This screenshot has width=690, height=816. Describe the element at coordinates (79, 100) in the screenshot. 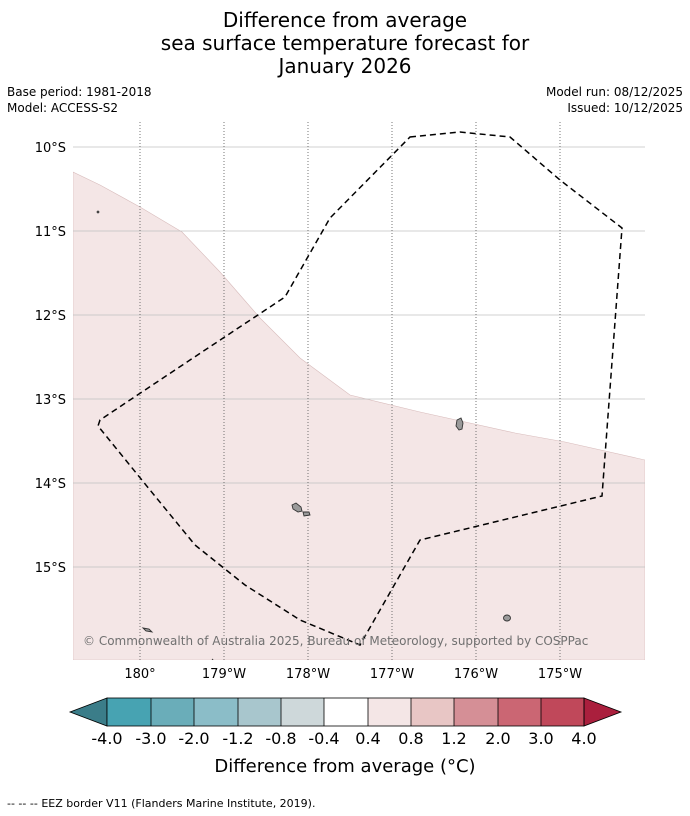

I see `meta-left: Base period: 1981-2018 Model: ACCESS-S2` at that location.